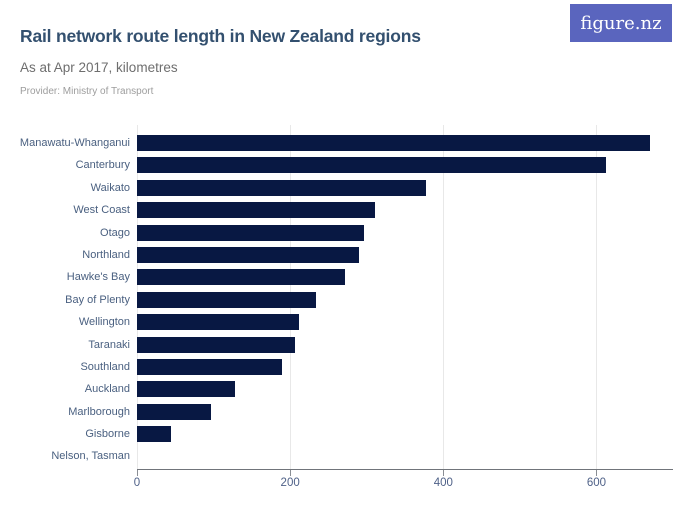 The image size is (700, 525). I want to click on category-label: Northland, so click(106, 254).